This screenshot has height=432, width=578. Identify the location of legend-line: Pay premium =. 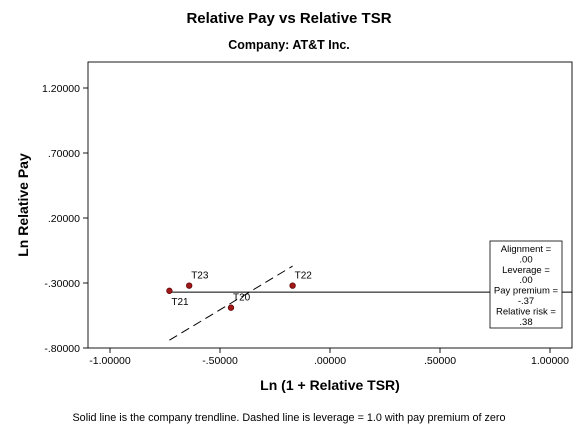
(526, 291).